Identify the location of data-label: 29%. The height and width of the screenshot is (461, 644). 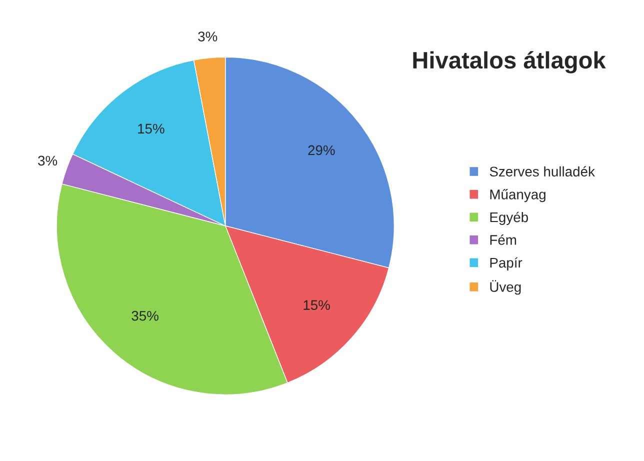
(321, 150).